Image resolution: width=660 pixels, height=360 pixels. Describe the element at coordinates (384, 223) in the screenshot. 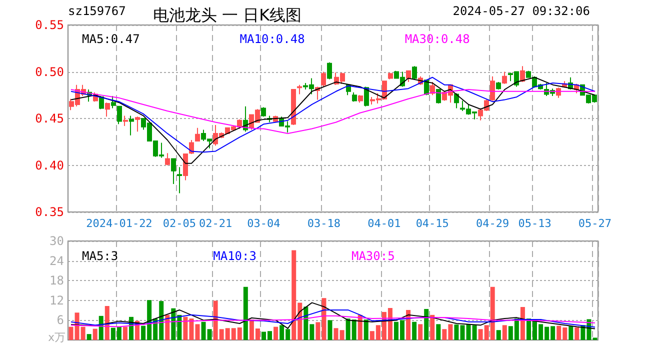

I see `x-tick-label: 04-01` at that location.